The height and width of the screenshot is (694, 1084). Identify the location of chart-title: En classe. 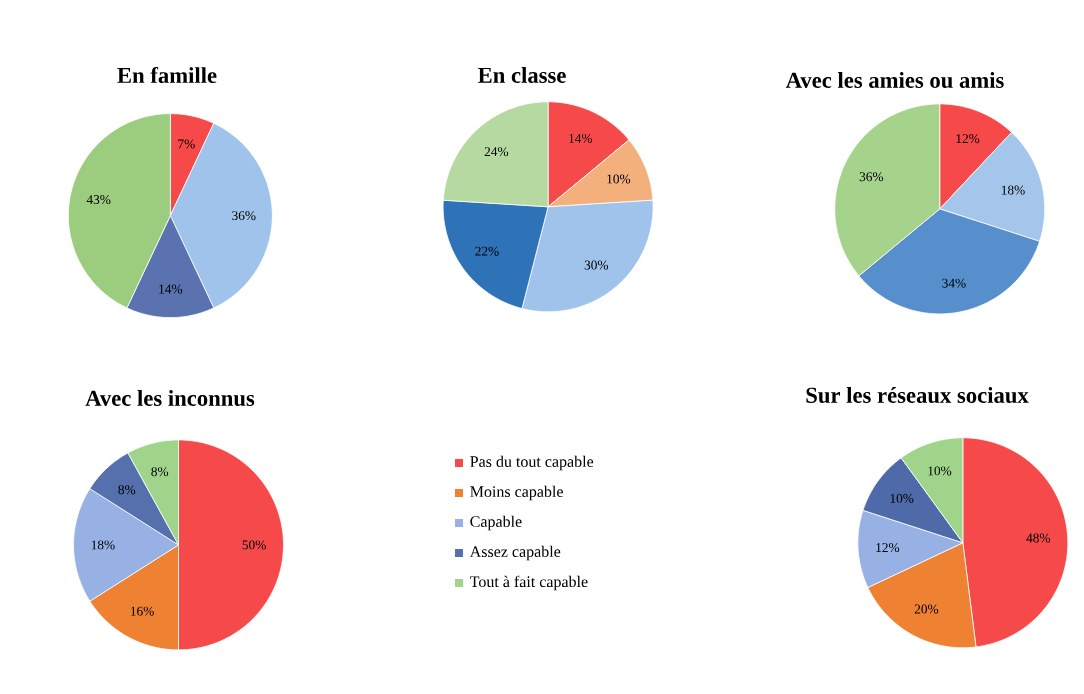
(522, 75).